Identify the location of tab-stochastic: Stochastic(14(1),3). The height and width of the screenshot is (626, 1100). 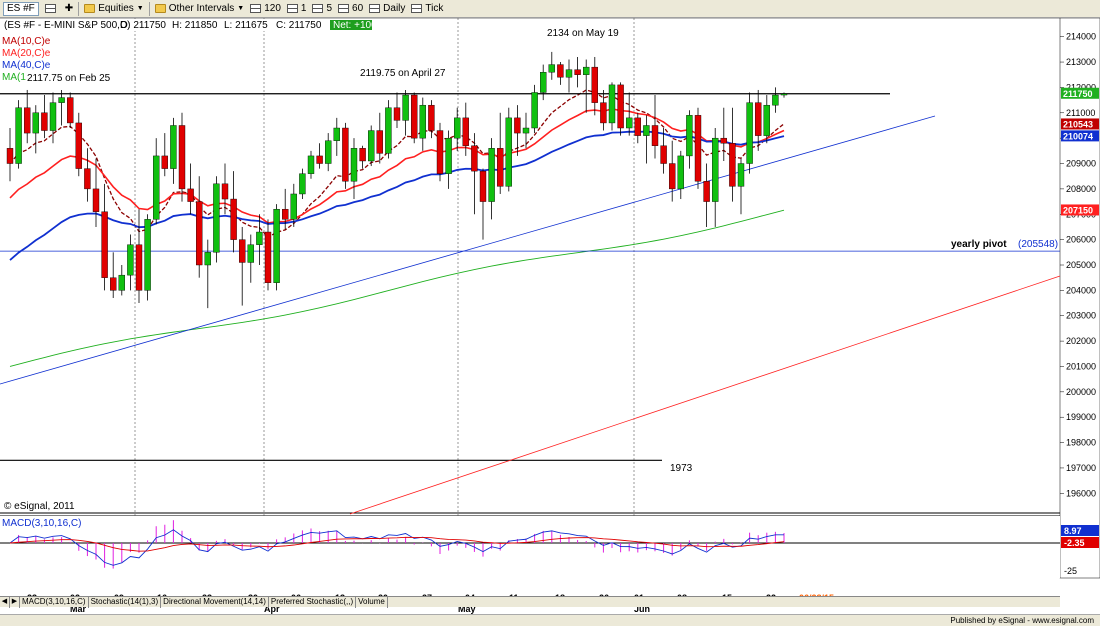
(125, 602).